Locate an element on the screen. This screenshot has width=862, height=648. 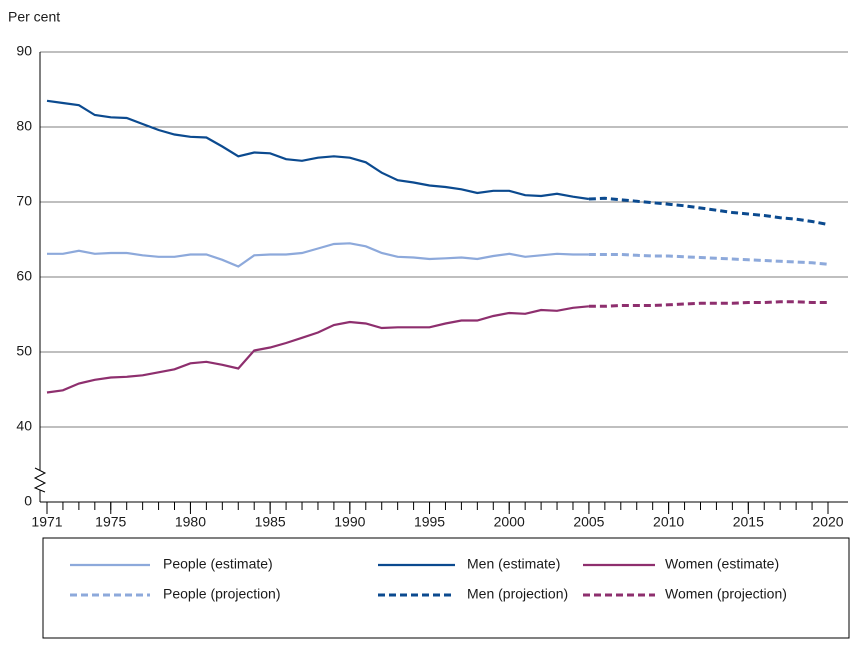
legend-label: Women (projection) is located at coordinates (726, 594).